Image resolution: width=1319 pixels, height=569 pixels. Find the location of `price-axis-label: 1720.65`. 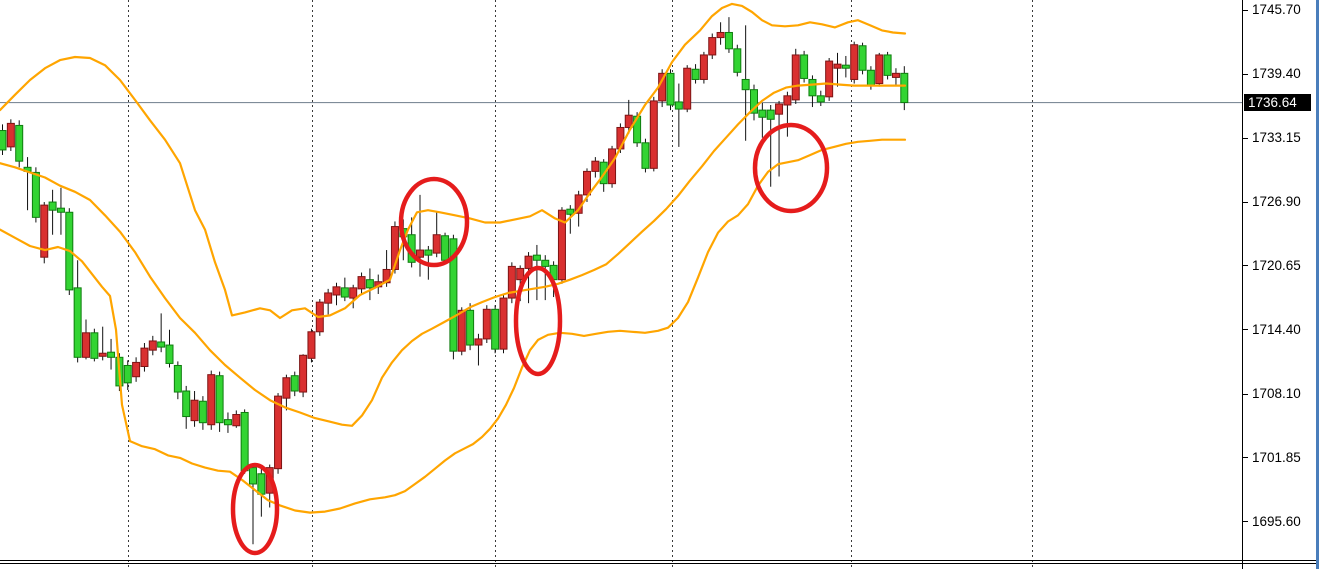

price-axis-label: 1720.65 is located at coordinates (1276, 265).